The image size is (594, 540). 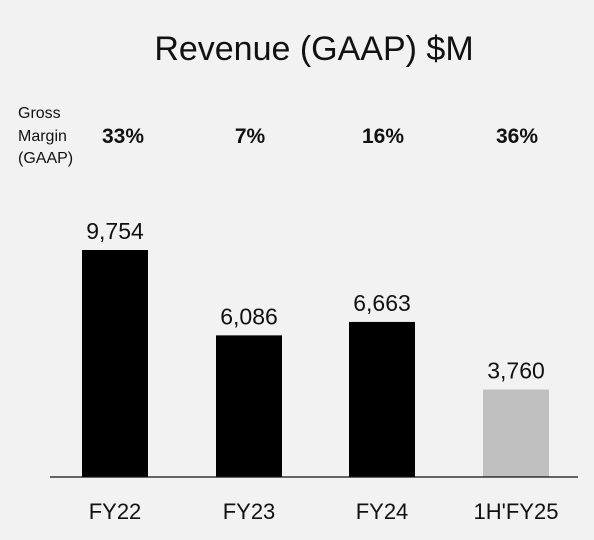 I want to click on bar-fy23, so click(x=249, y=406).